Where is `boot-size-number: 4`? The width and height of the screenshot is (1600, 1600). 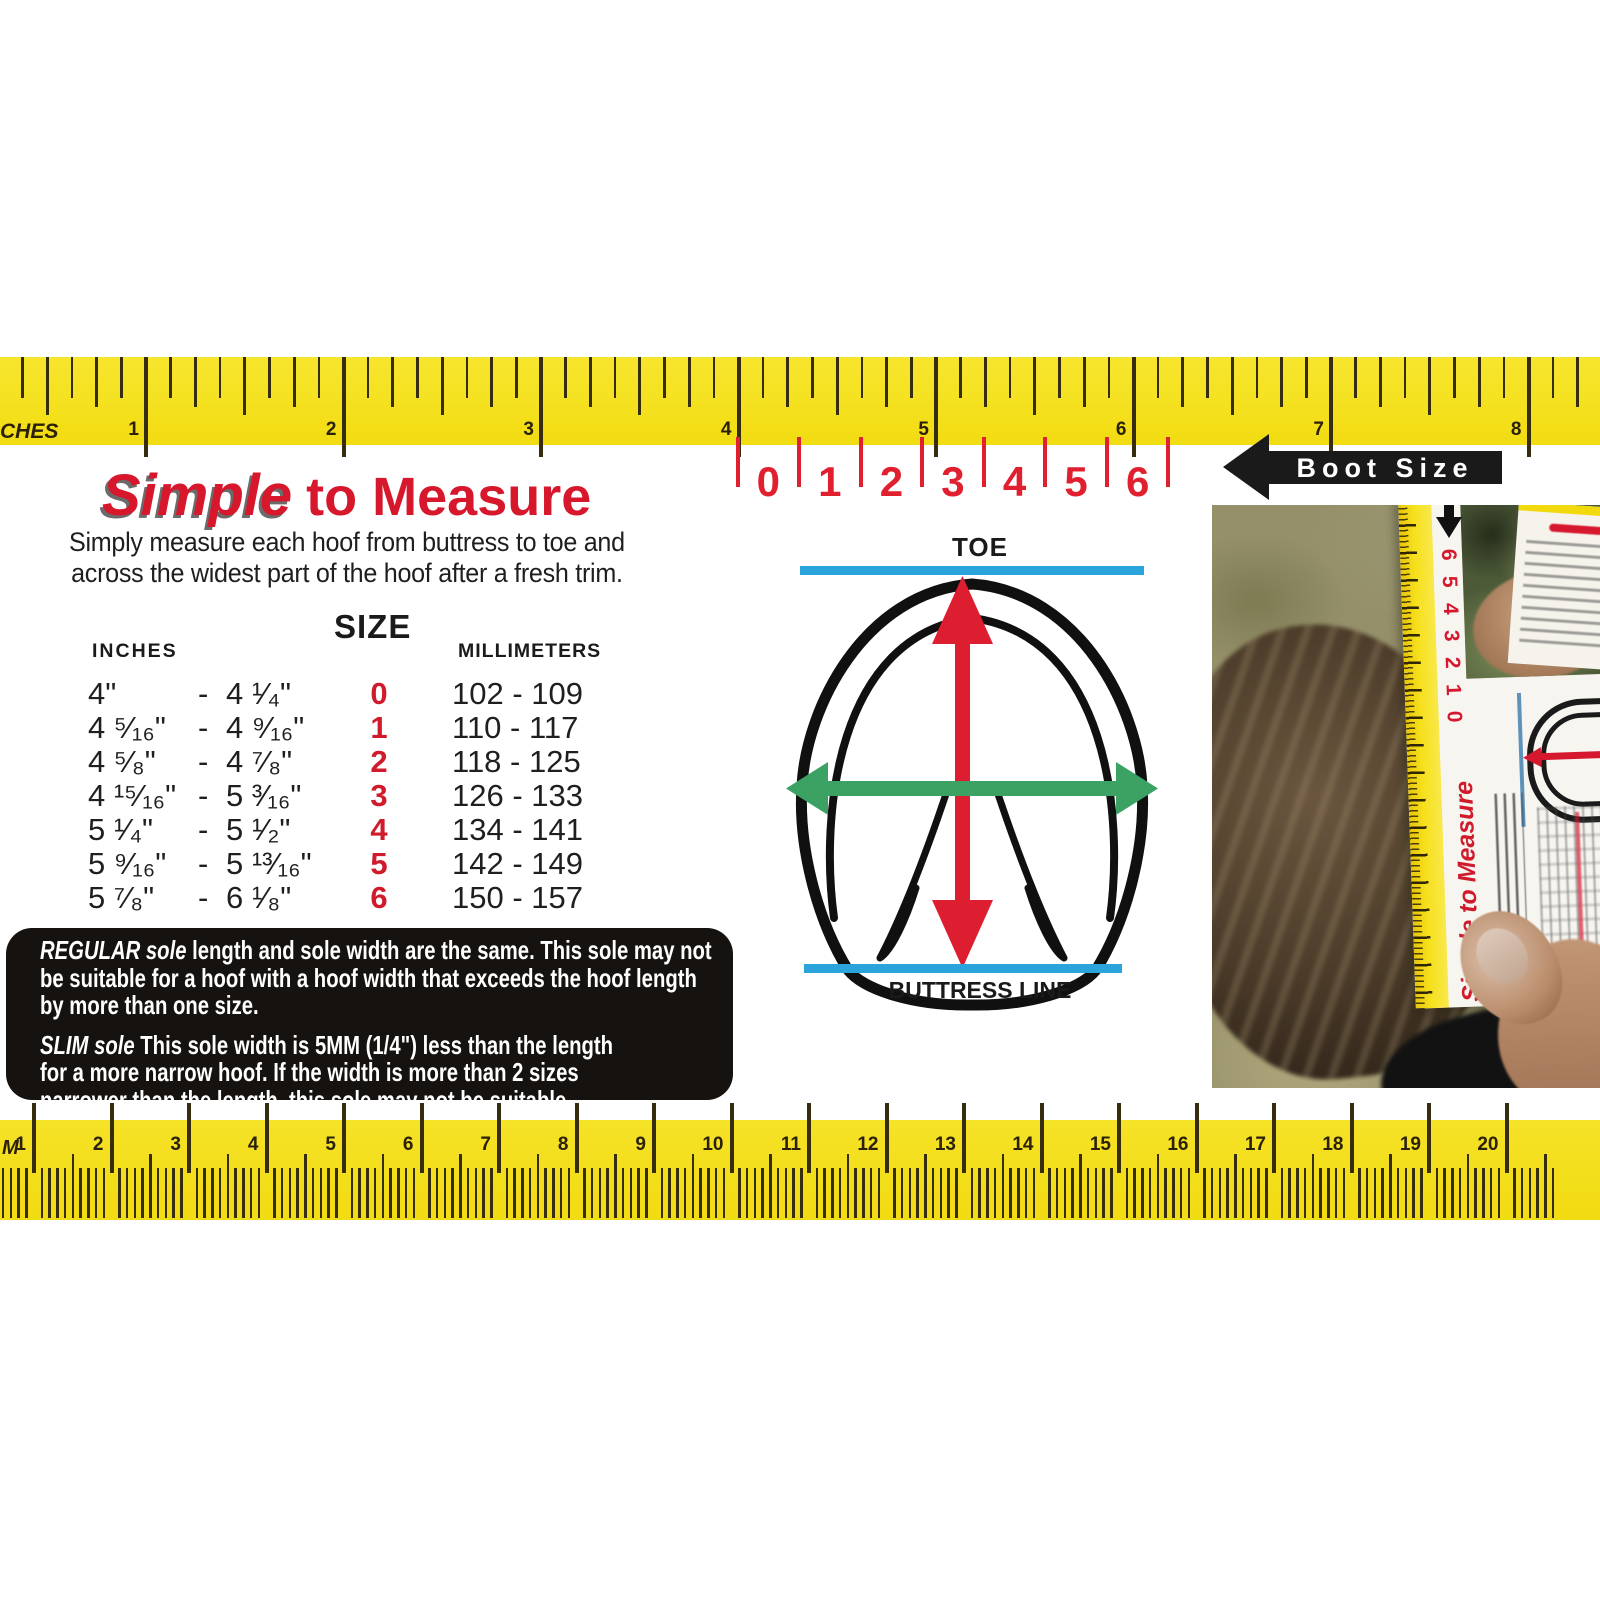
boot-size-number: 4 is located at coordinates (1014, 481).